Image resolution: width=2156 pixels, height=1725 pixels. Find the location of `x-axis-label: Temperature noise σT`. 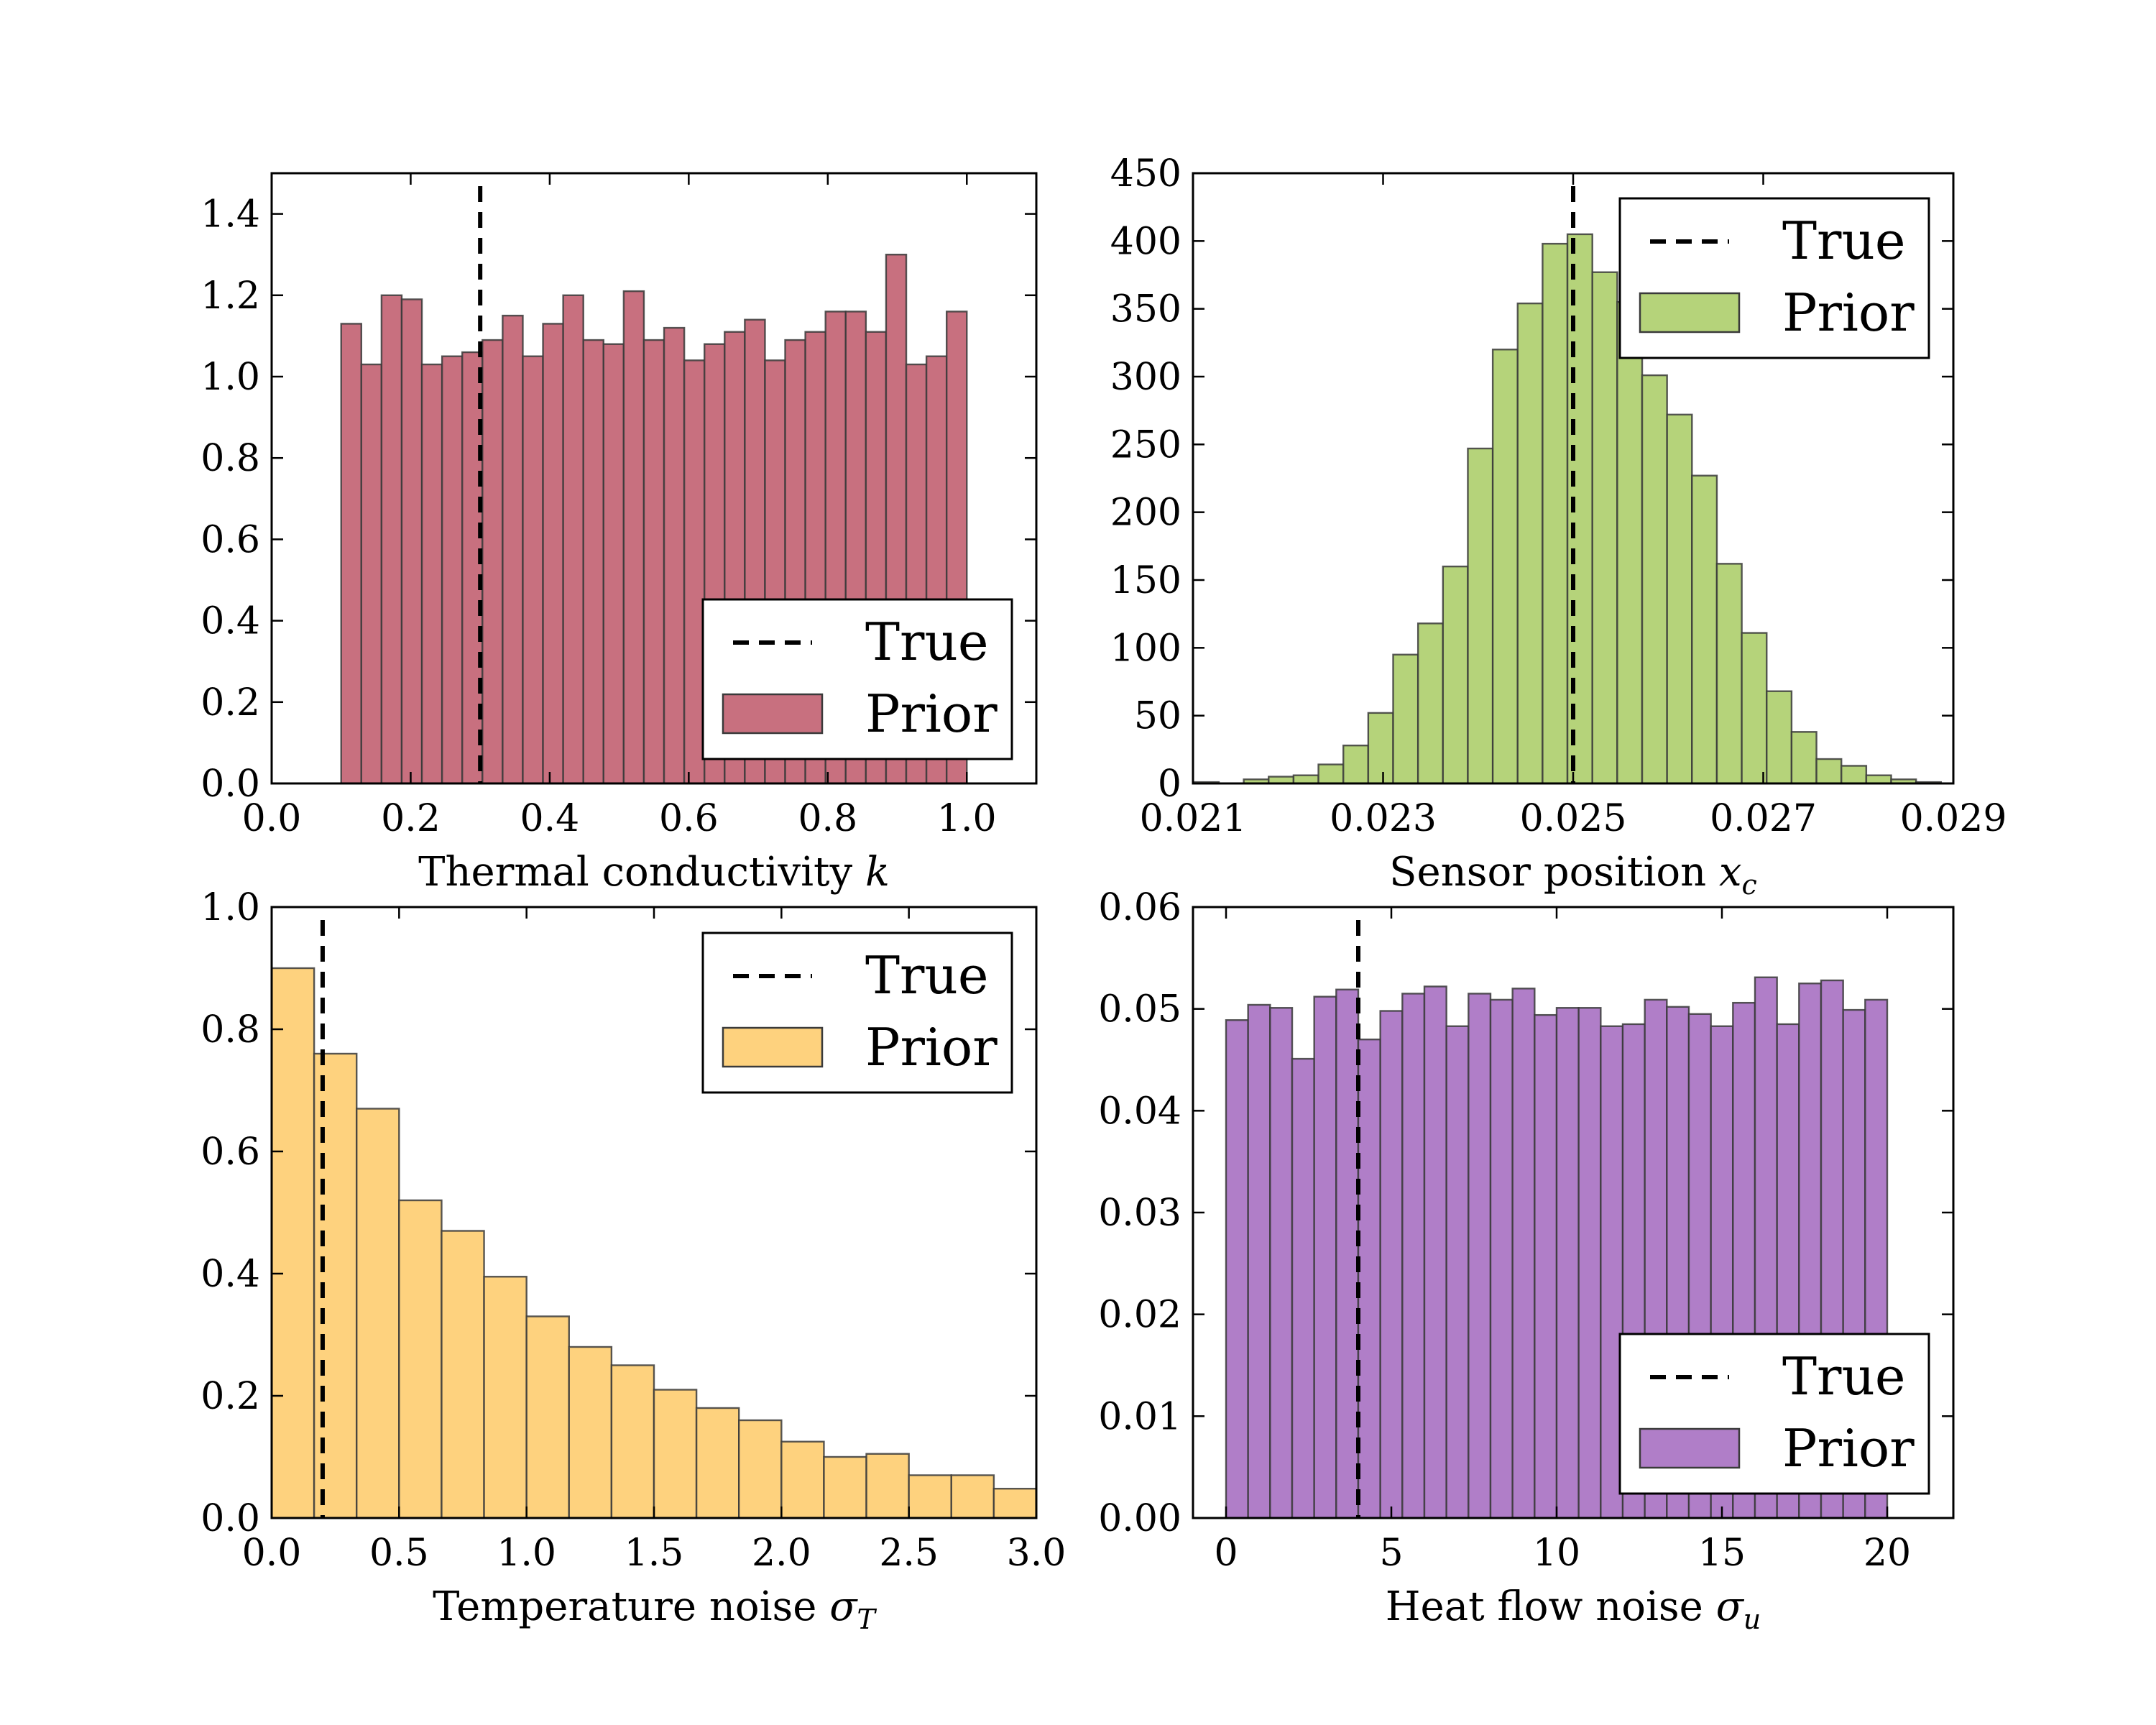

x-axis-label: Temperature noise σT is located at coordinates (655, 1609).